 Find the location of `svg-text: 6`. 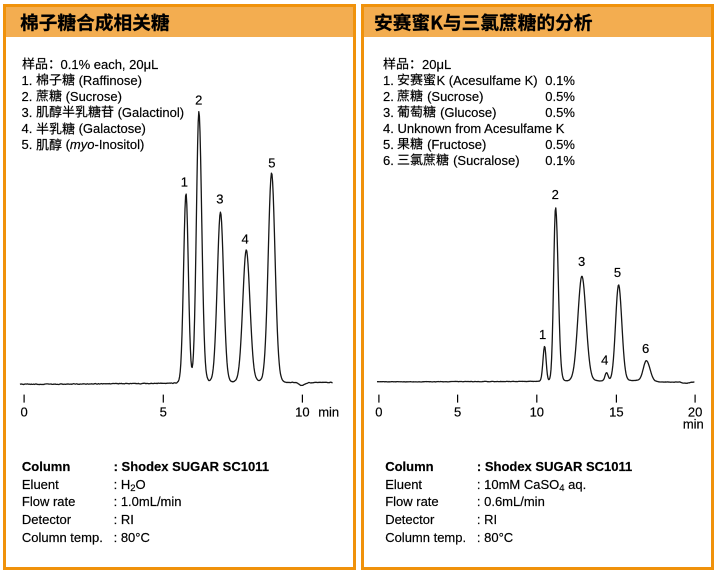

svg-text: 6 is located at coordinates (645, 348).